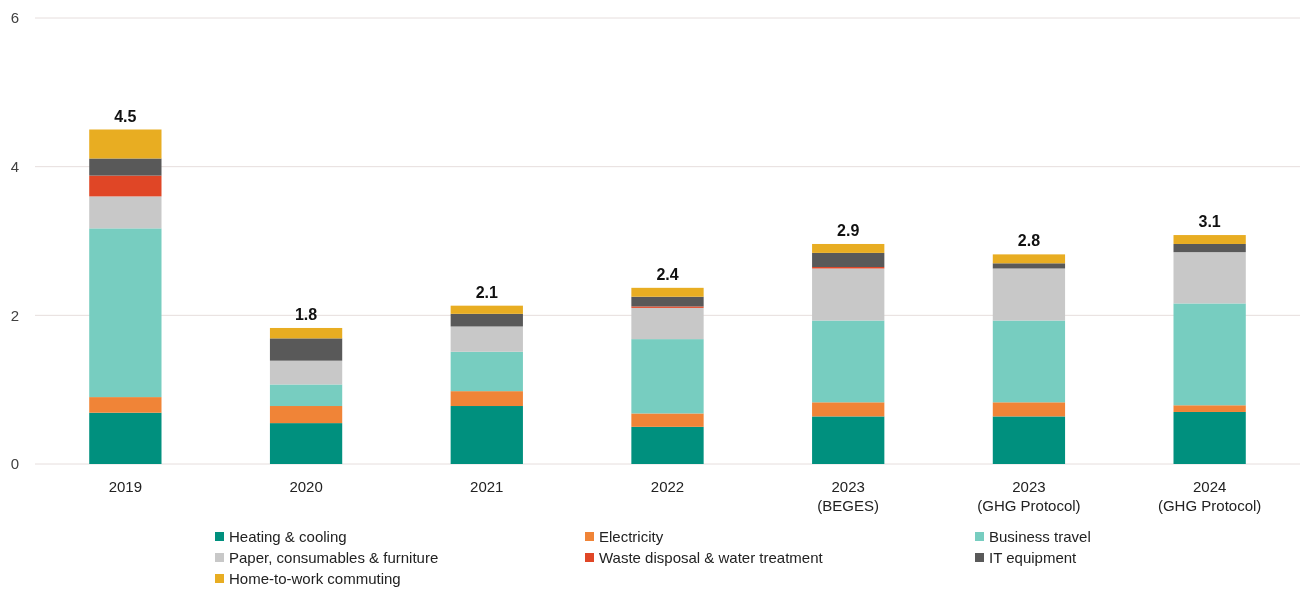  Describe the element at coordinates (848, 496) in the screenshot. I see `x-tick-label: 2023 (BEGES)` at that location.